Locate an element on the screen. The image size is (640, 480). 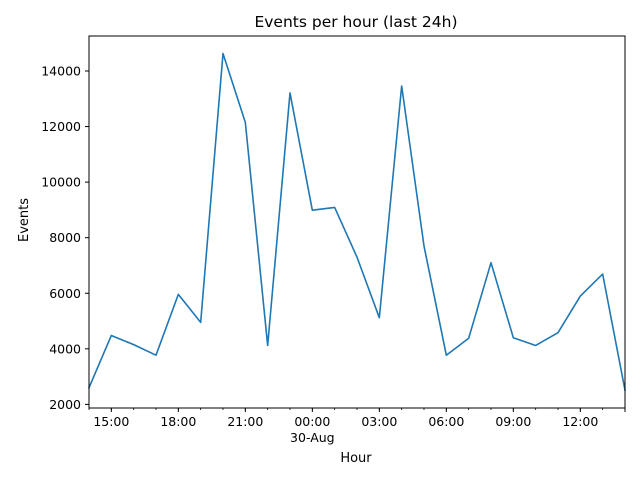
y-tick-label: 14000 is located at coordinates (61, 71).